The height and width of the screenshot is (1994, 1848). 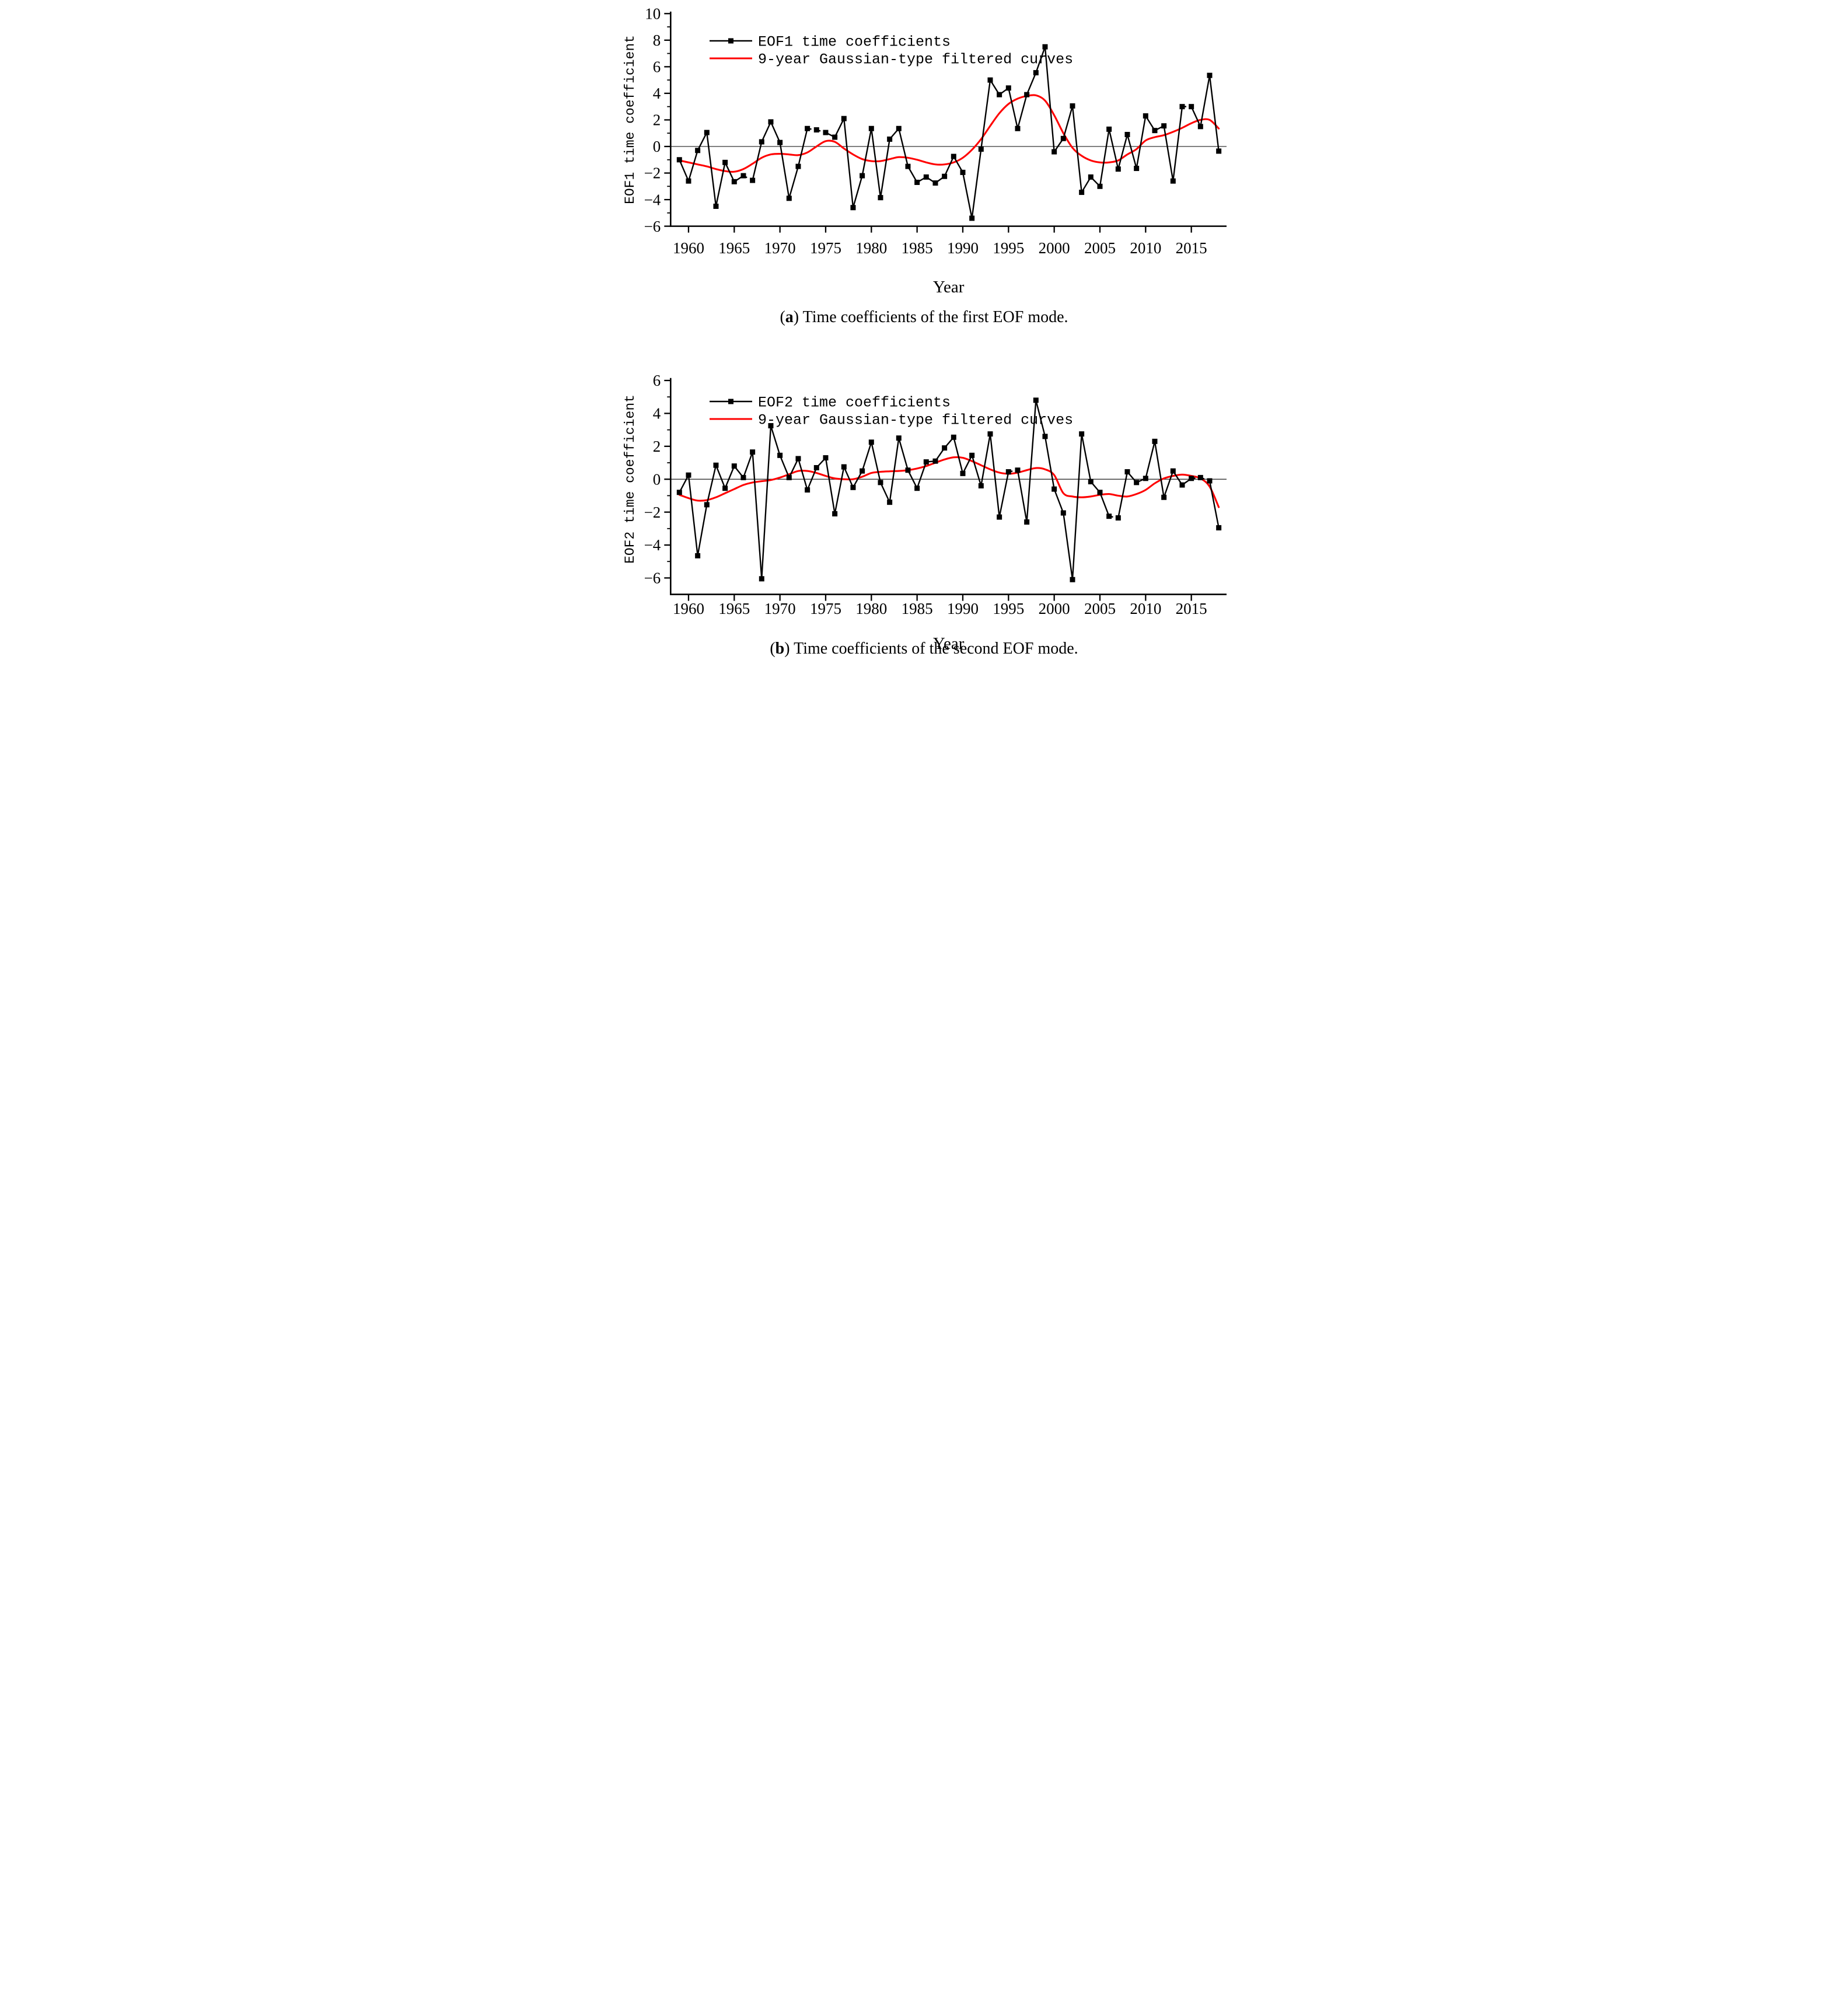 I want to click on filtered-curve, so click(x=949, y=482).